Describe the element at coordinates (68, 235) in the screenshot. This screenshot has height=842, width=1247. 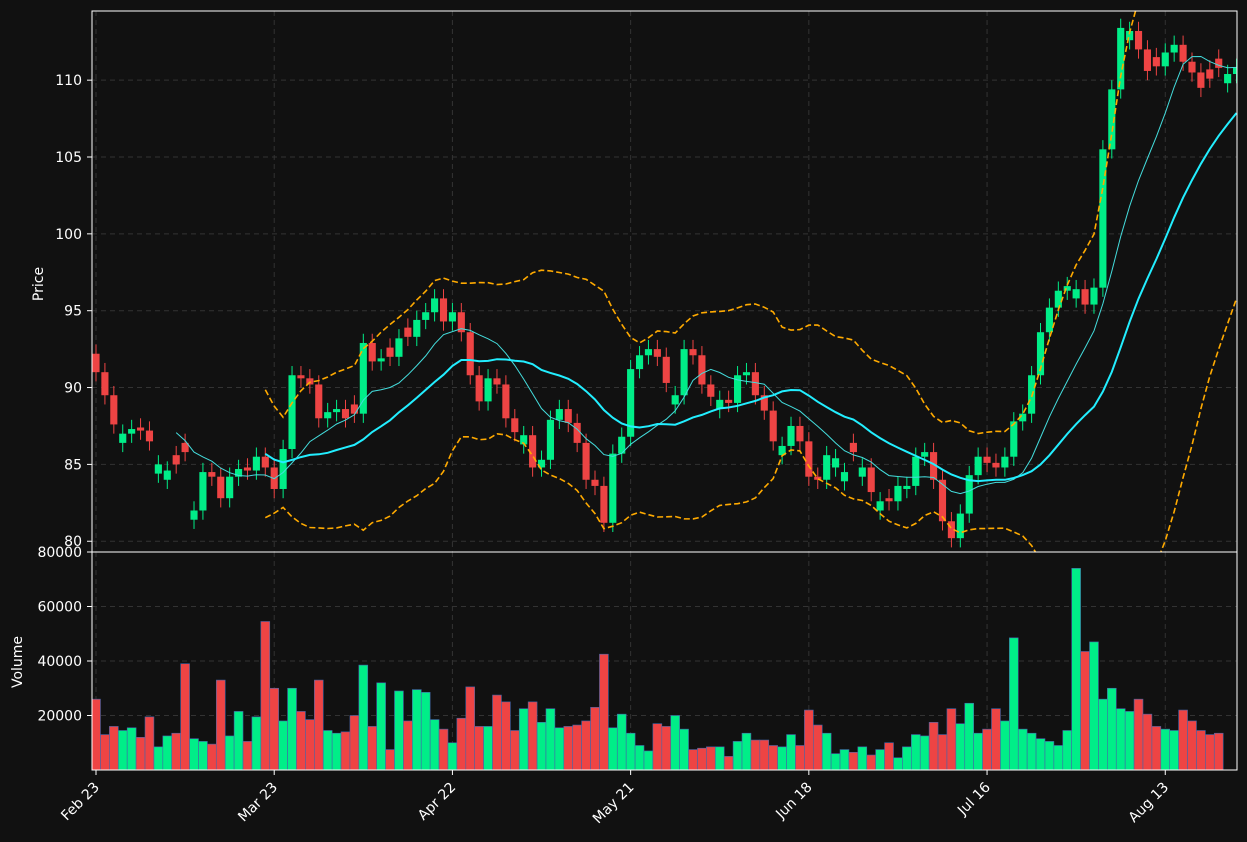
I see `price-tick-label: 100` at that location.